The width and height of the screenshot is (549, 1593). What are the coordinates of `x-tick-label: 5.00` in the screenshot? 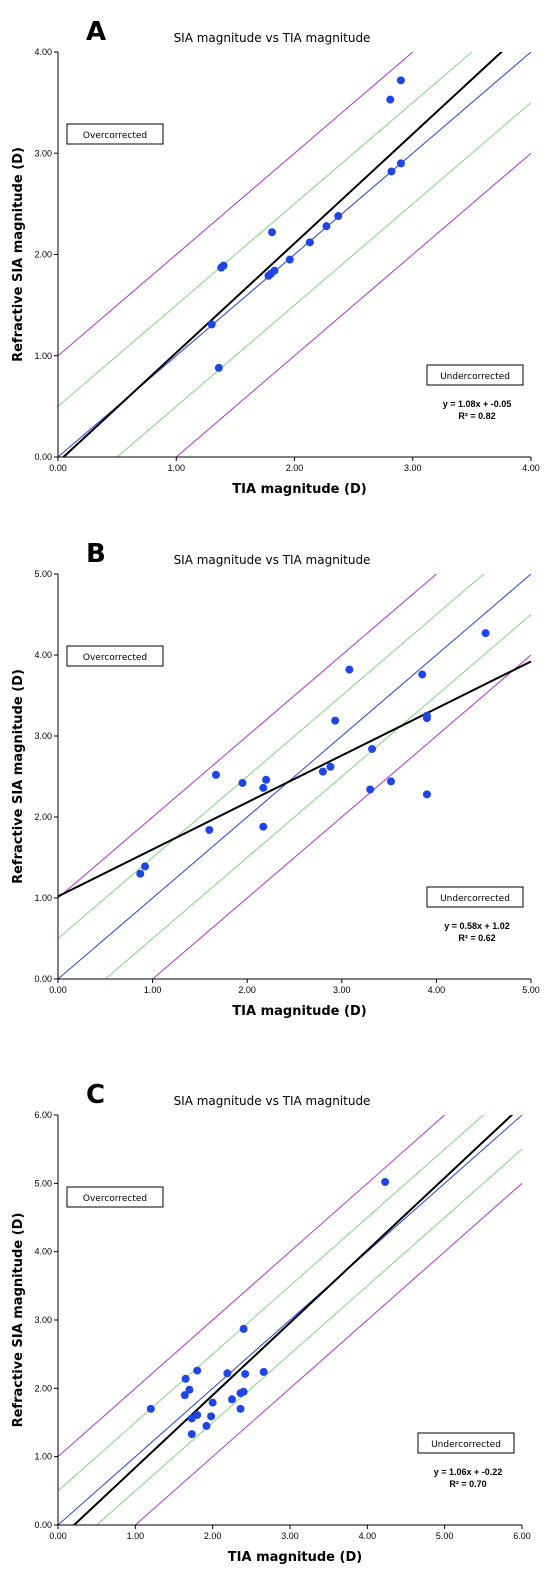 It's located at (531, 990).